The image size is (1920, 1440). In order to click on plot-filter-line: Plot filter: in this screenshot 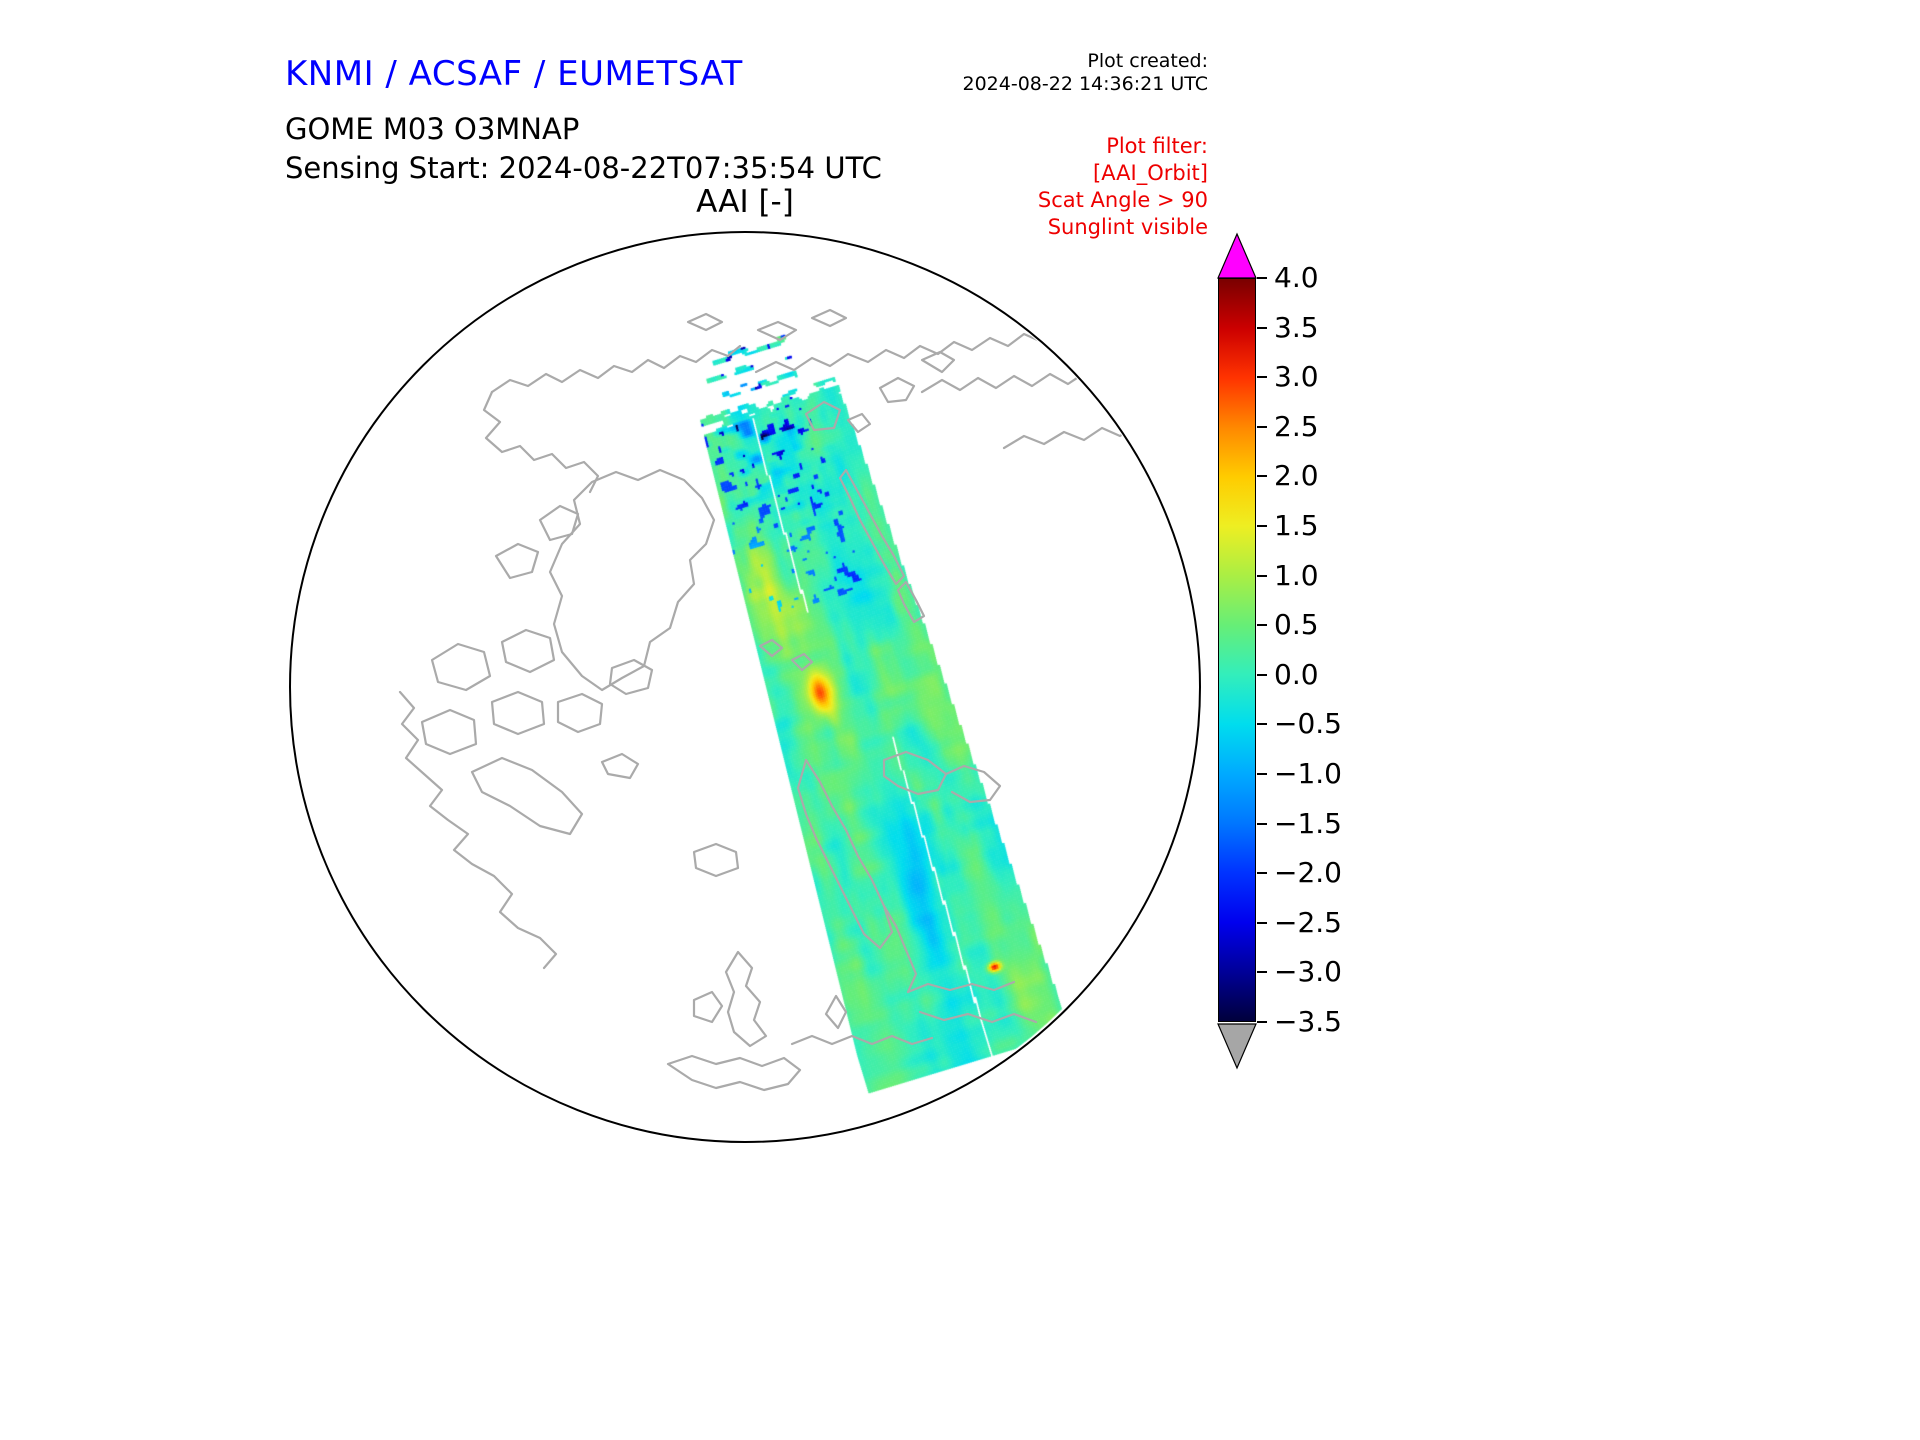, I will do `click(1157, 146)`.